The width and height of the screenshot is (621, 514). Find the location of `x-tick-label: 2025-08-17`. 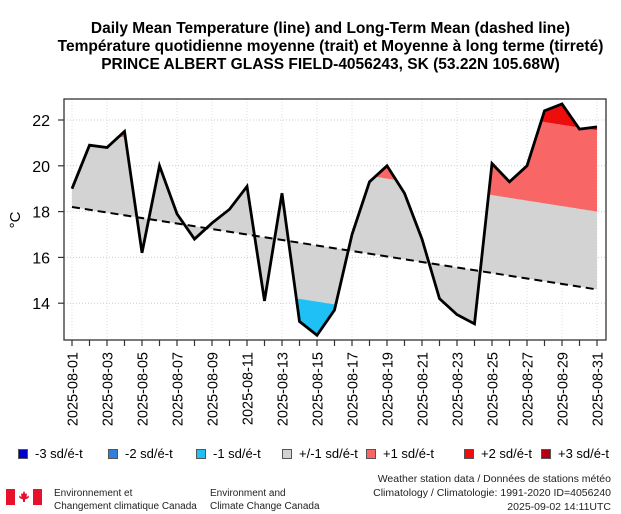

x-tick-label: 2025-08-17 is located at coordinates (354, 389).